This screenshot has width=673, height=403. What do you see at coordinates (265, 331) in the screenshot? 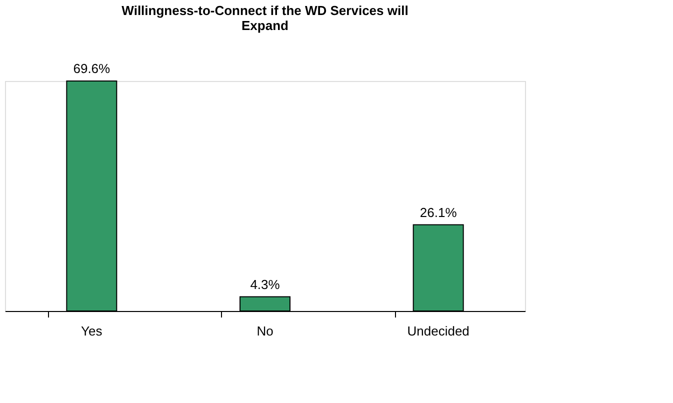
I see `x-tick-label: No` at bounding box center [265, 331].